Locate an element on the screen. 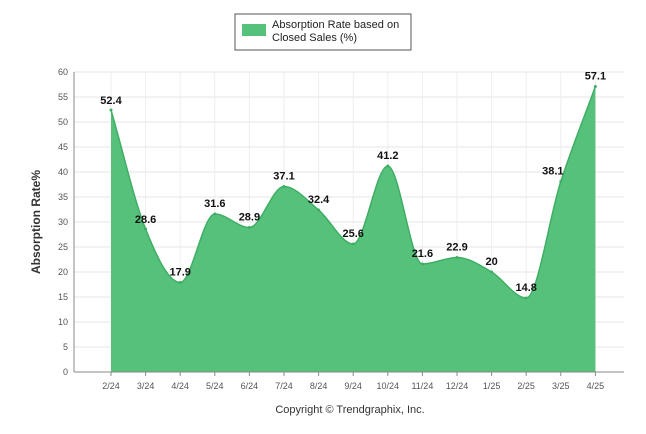  copyright-text: Copyright © Trendgraphix, Inc. is located at coordinates (349, 410).